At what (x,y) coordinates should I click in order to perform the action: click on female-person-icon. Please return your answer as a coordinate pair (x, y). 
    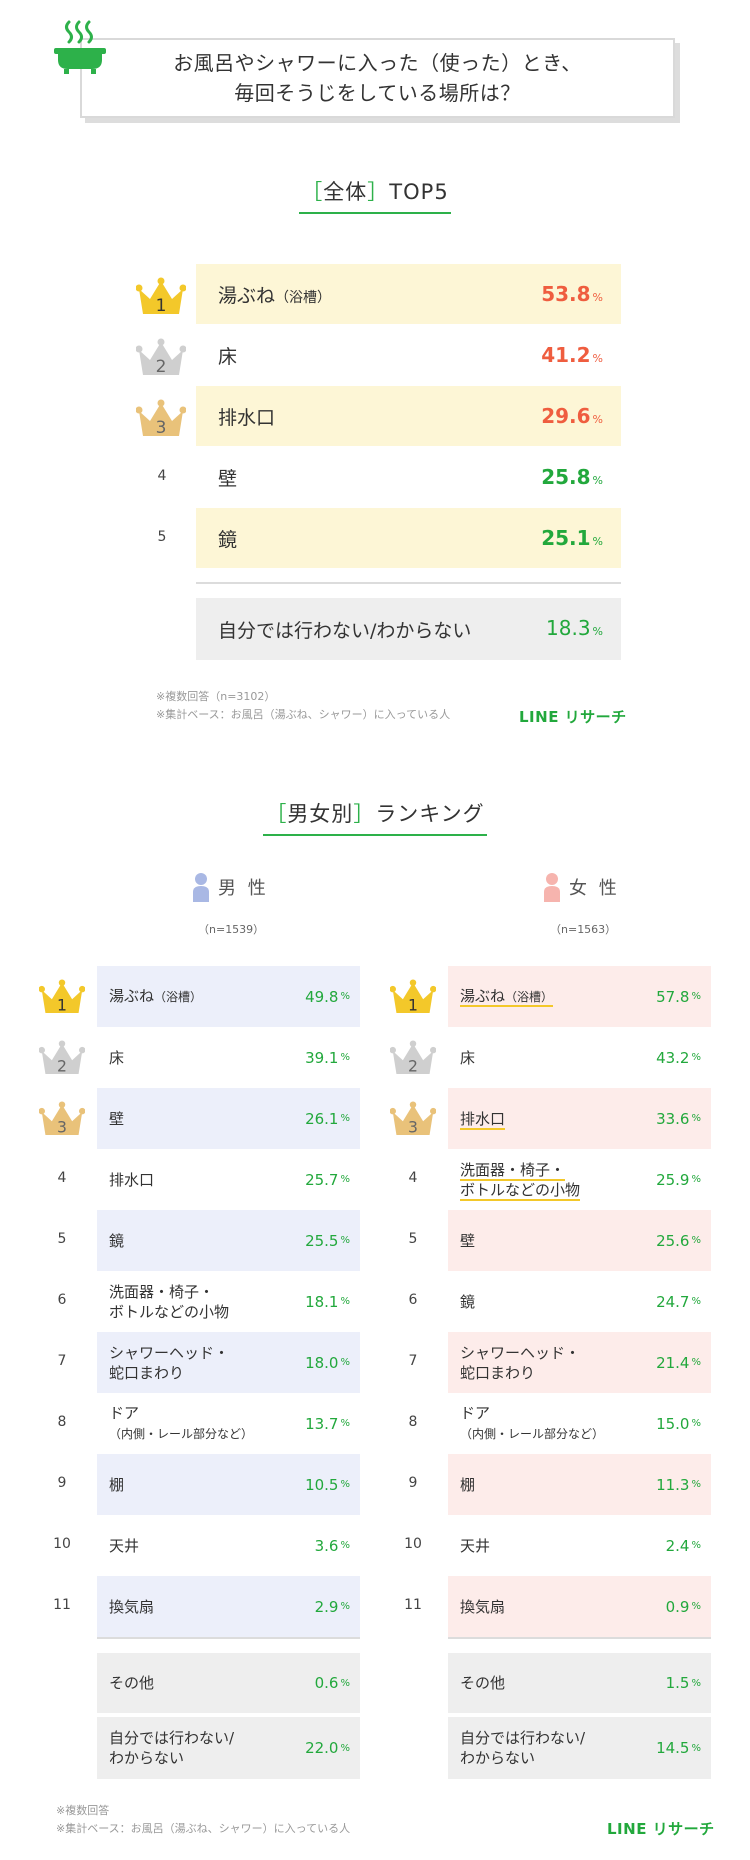
    Looking at the image, I should click on (552, 887).